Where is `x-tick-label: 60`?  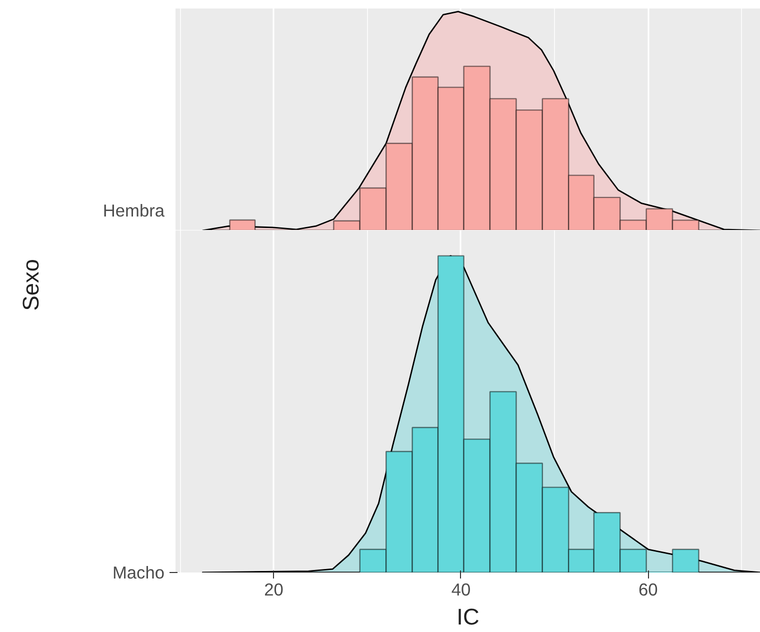
x-tick-label: 60 is located at coordinates (648, 590).